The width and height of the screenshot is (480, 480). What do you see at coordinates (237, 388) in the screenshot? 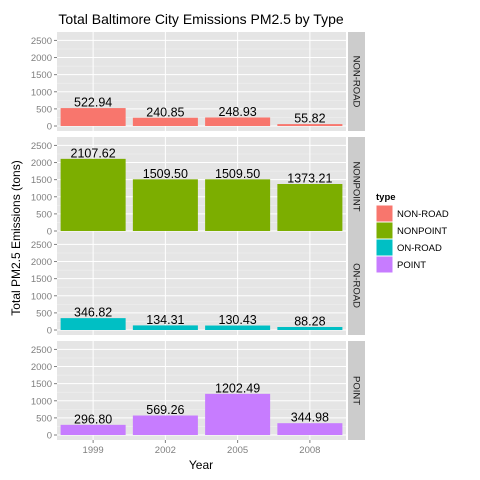
I see `bar-value-label: 1202.49` at bounding box center [237, 388].